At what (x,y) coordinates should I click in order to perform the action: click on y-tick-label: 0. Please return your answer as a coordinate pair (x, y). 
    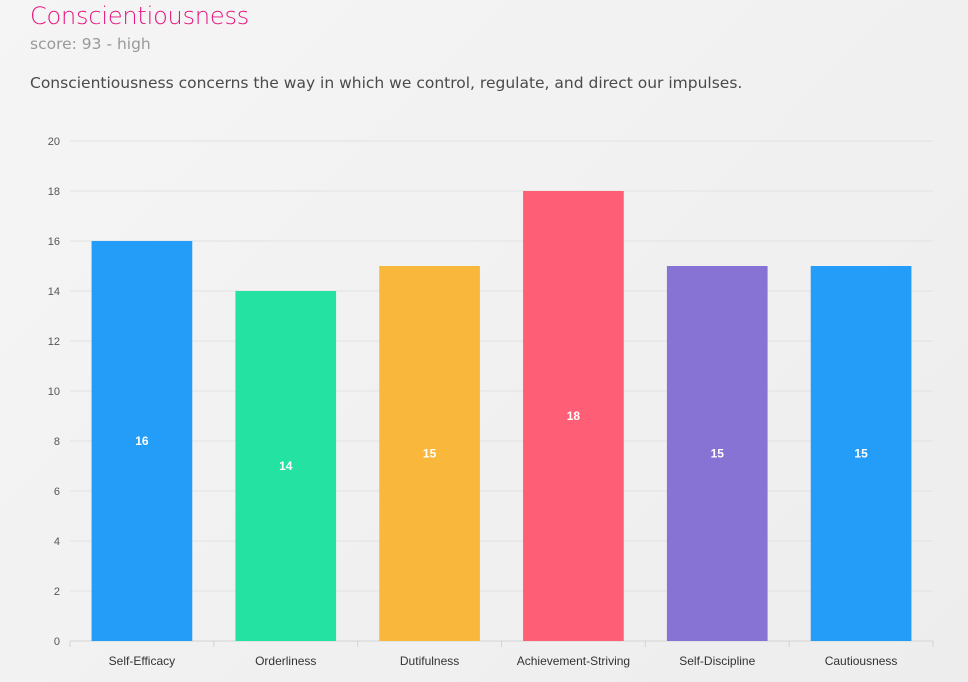
    Looking at the image, I should click on (57, 642).